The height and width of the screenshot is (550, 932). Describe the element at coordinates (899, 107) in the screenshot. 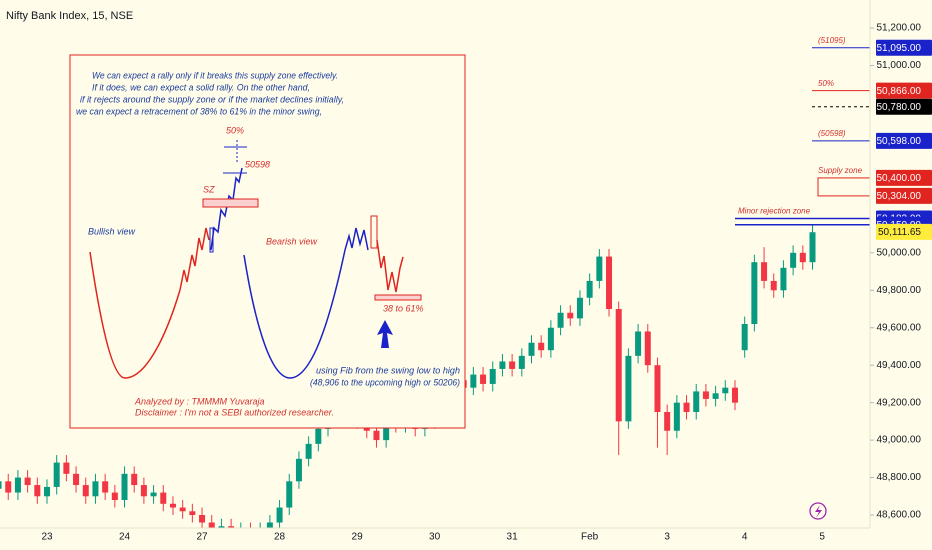

I see `price-tag-label: 50,780.00` at that location.